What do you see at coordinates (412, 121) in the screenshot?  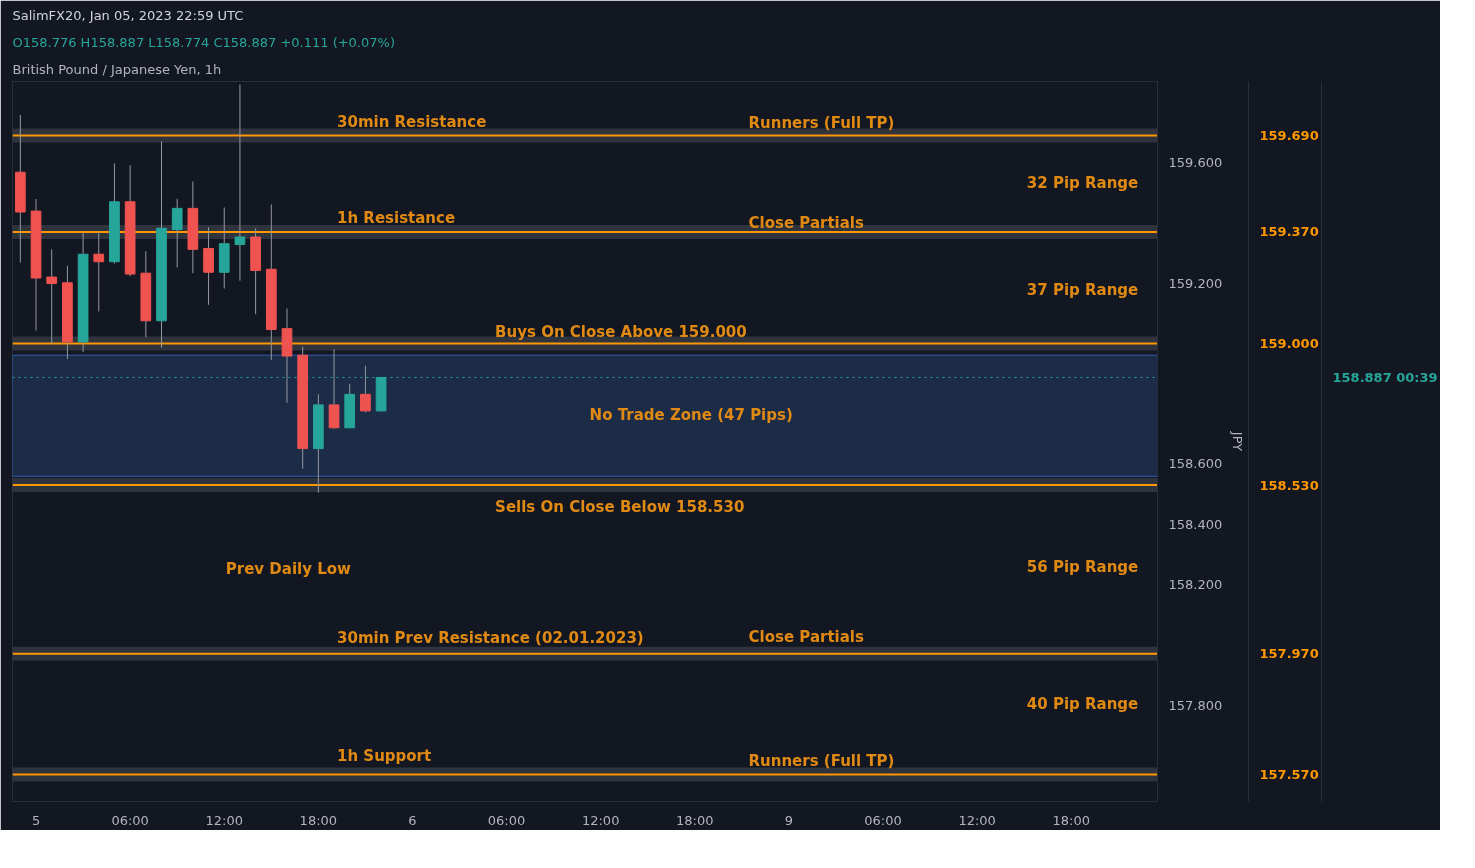 I see `annotation: 30min Resistance` at bounding box center [412, 121].